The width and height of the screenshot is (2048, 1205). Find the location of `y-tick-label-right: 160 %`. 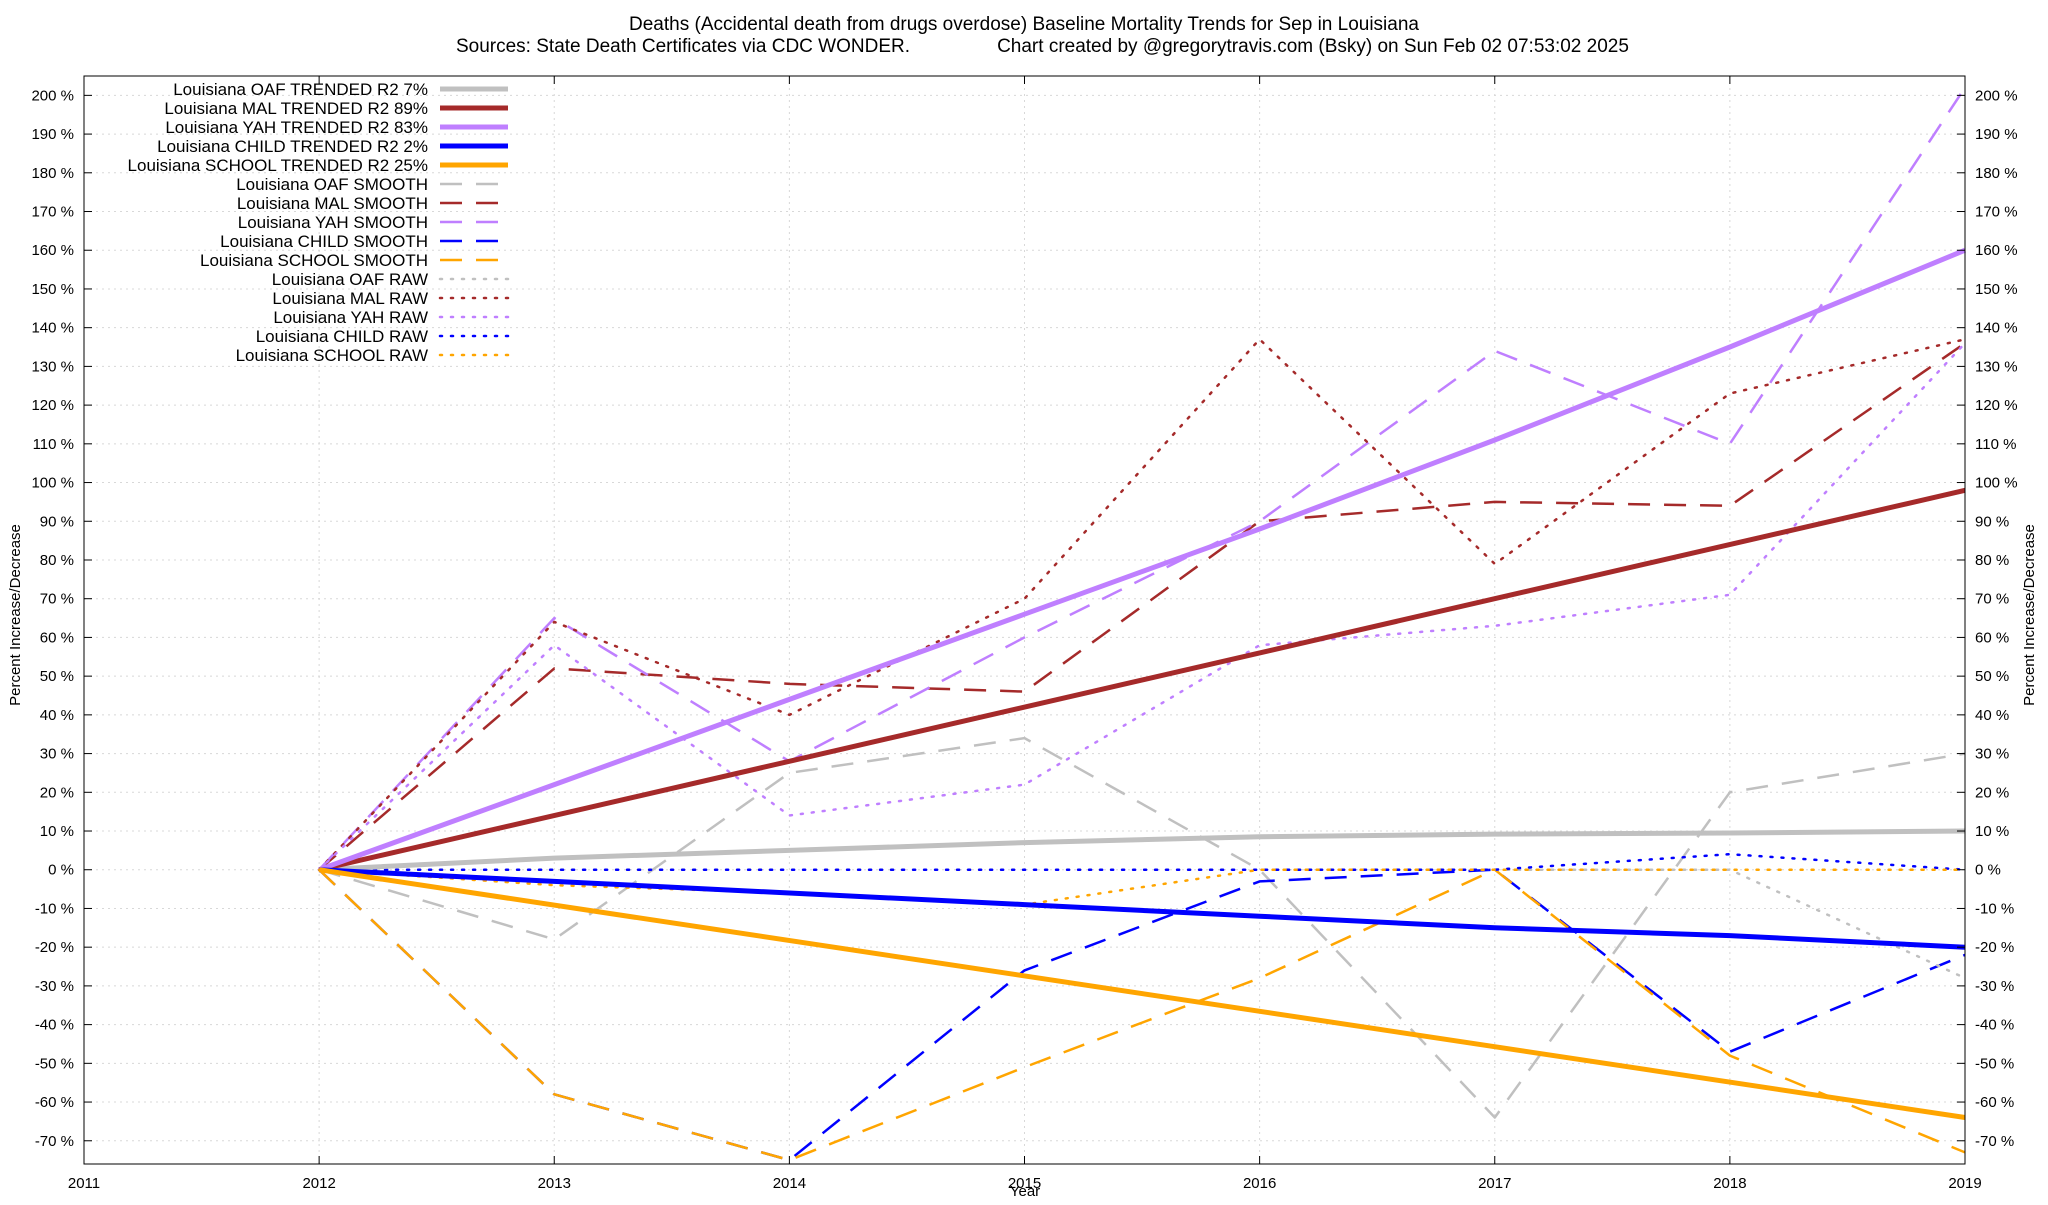

y-tick-label-right: 160 % is located at coordinates (1996, 250).